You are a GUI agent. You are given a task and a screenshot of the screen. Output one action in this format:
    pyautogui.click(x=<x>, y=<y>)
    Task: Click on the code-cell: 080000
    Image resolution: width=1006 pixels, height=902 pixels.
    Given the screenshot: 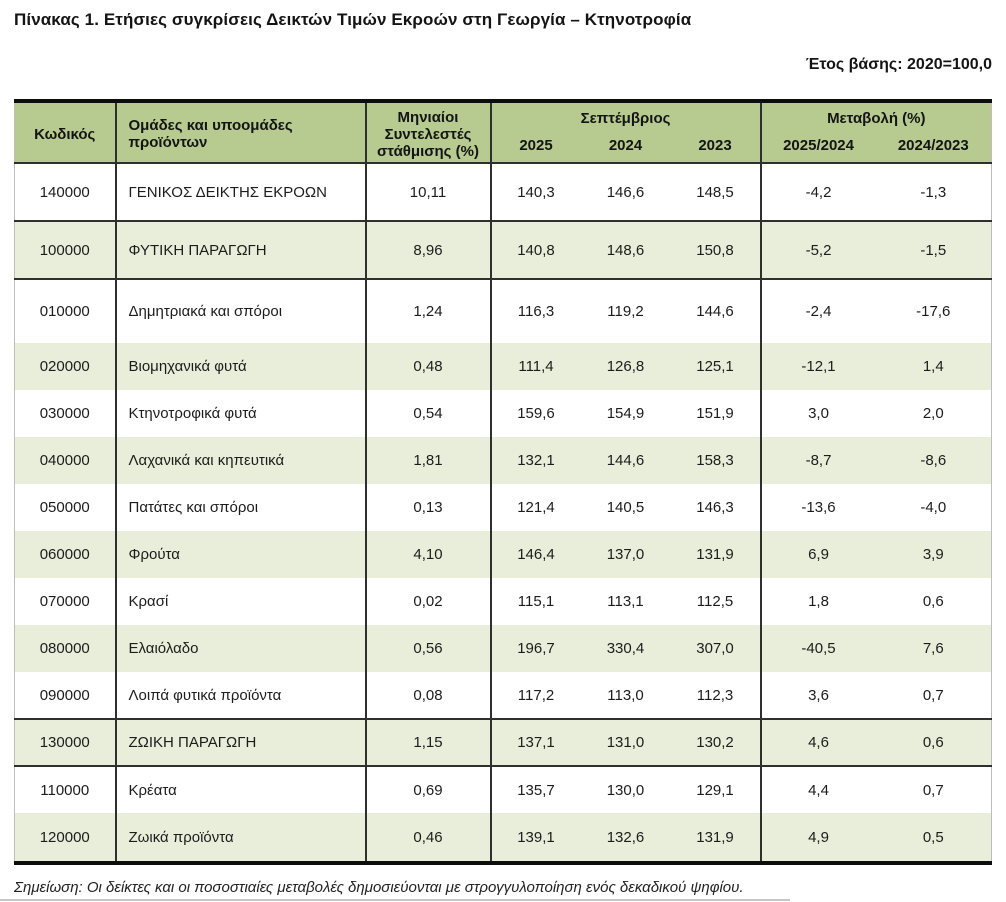 What is the action you would take?
    pyautogui.click(x=65, y=648)
    